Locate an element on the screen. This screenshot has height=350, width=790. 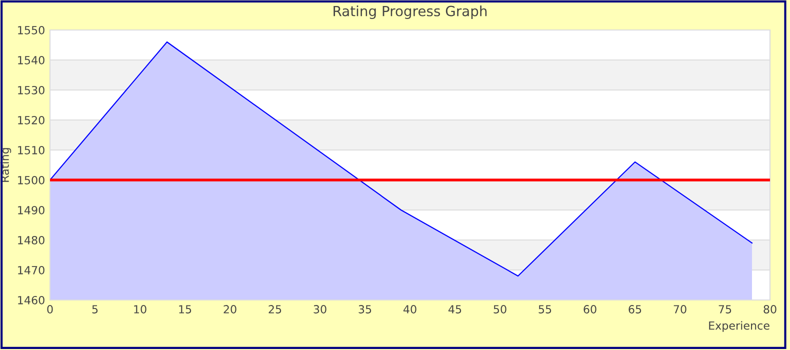
x-tick-label: 5 is located at coordinates (95, 309).